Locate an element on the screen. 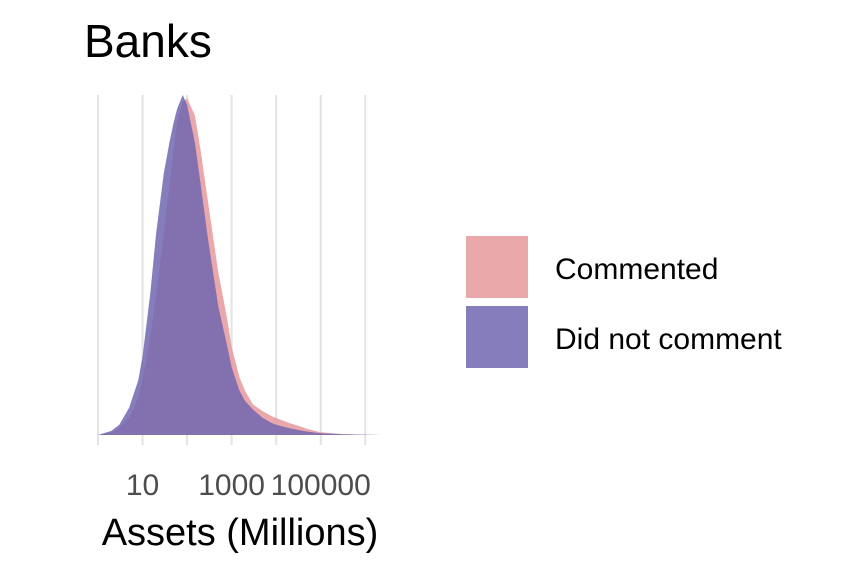 The image size is (864, 576). x-axis-title: Assets (Millions) is located at coordinates (240, 533).